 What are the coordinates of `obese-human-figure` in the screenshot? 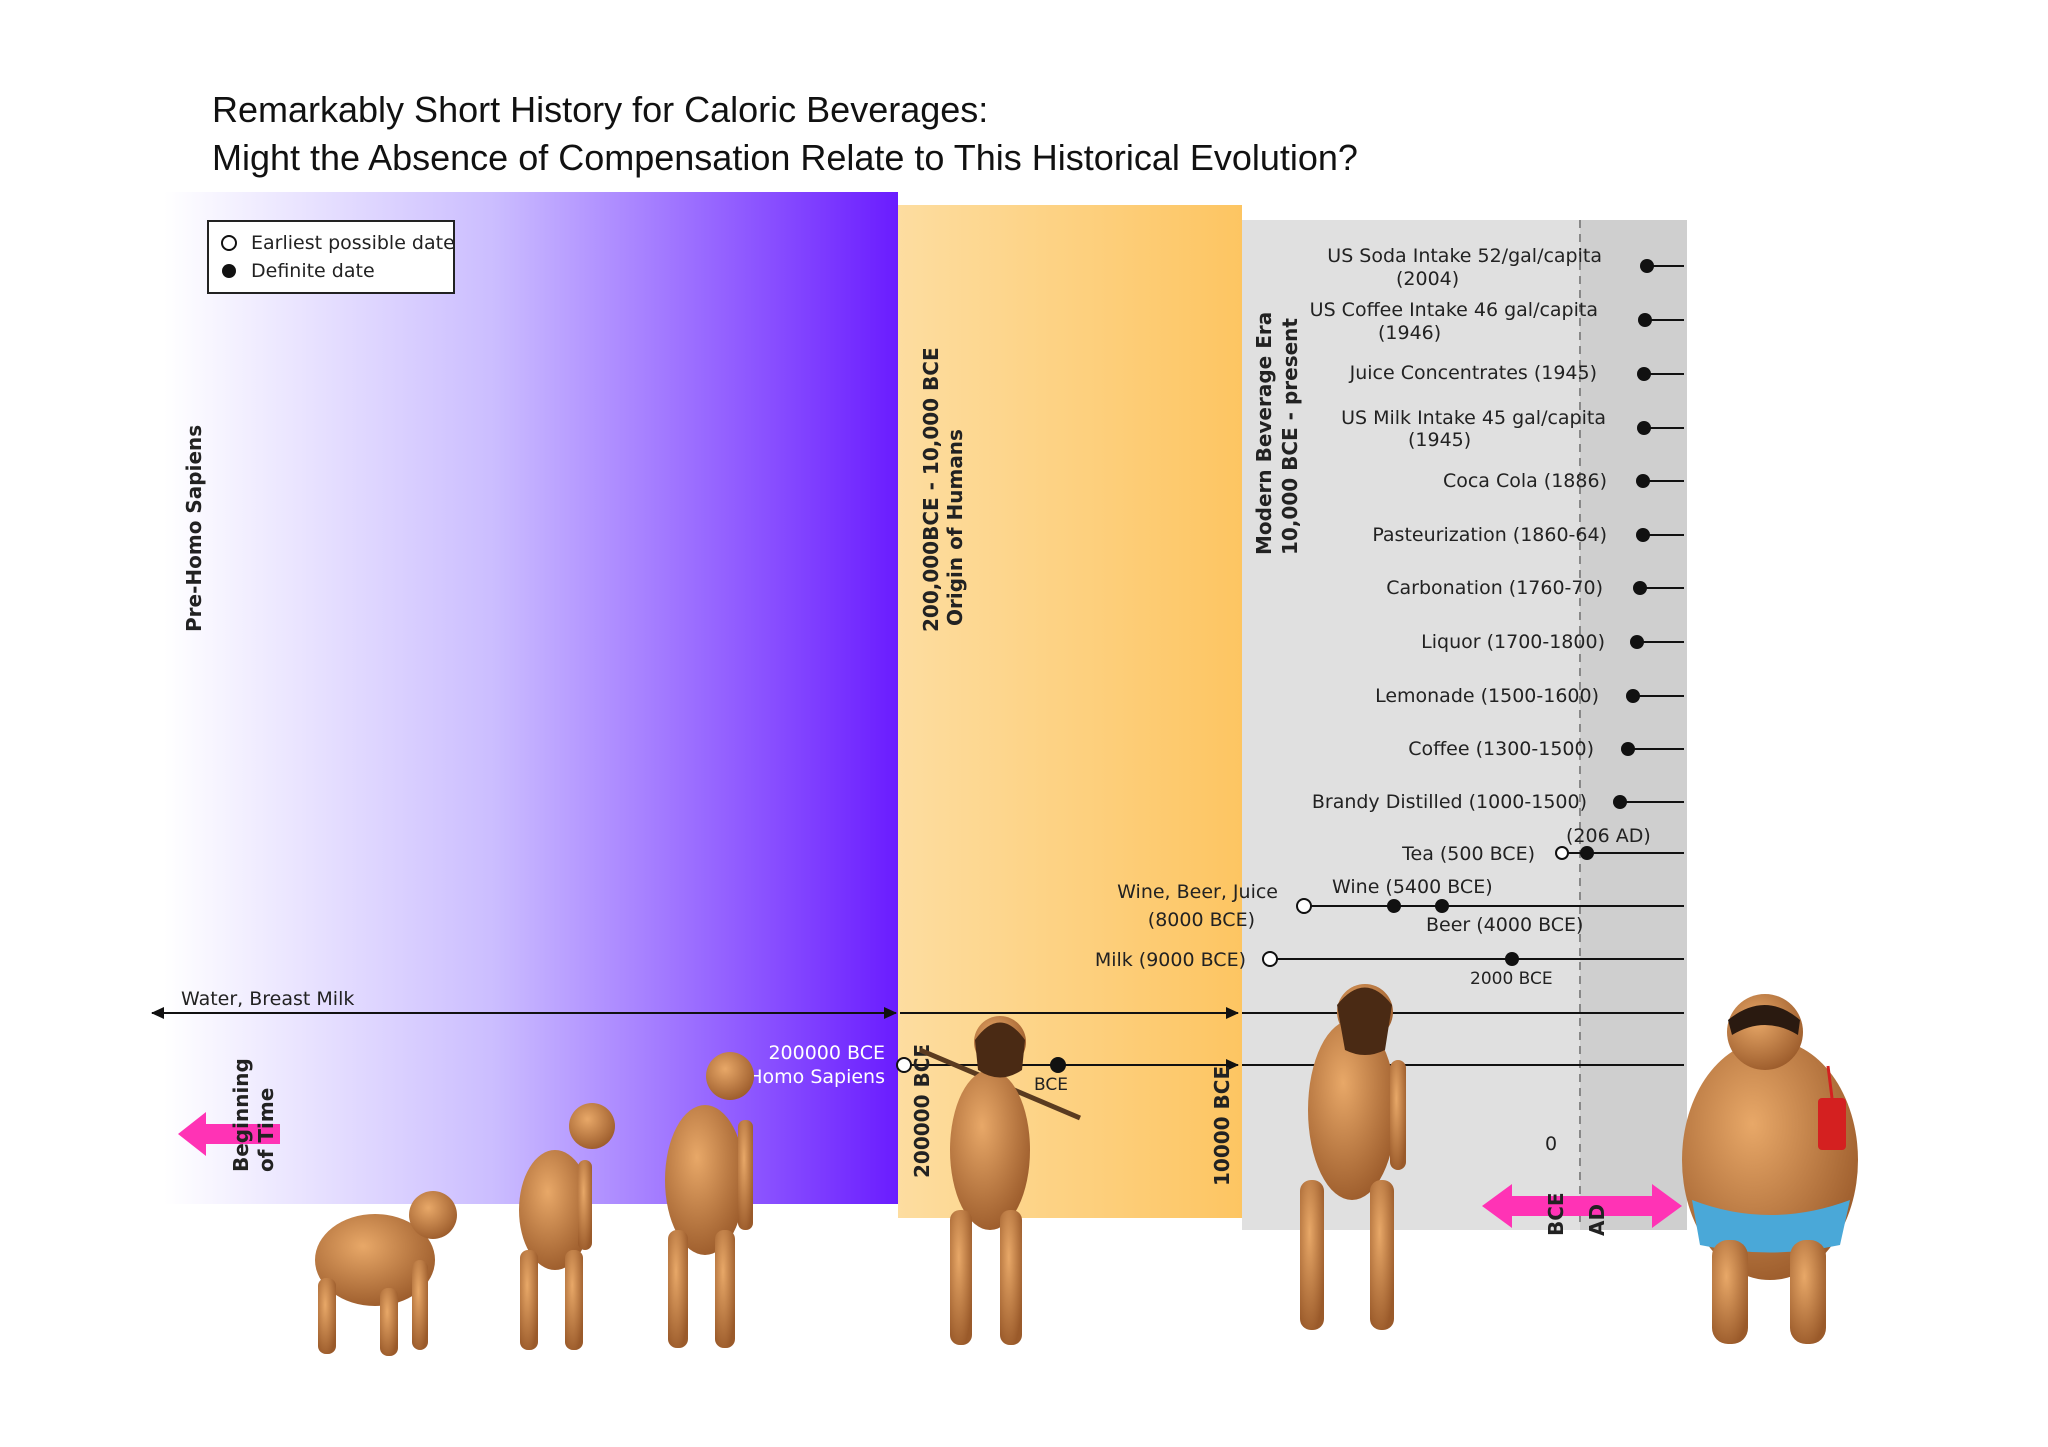 It's located at (1770, 1169).